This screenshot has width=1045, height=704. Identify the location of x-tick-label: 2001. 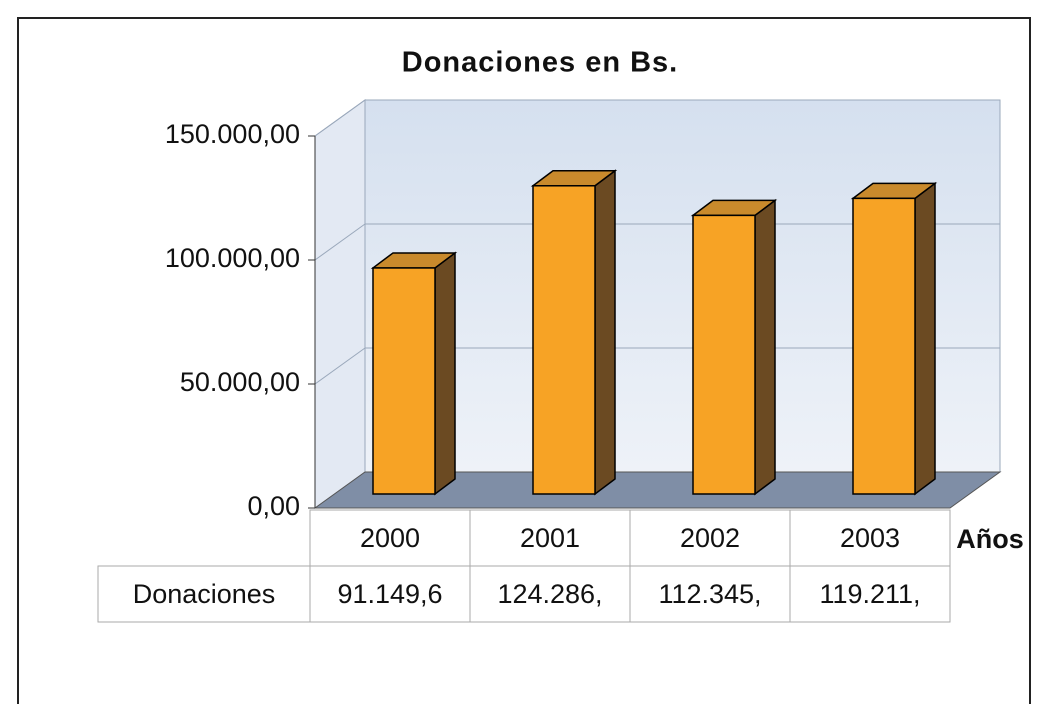
(550, 538).